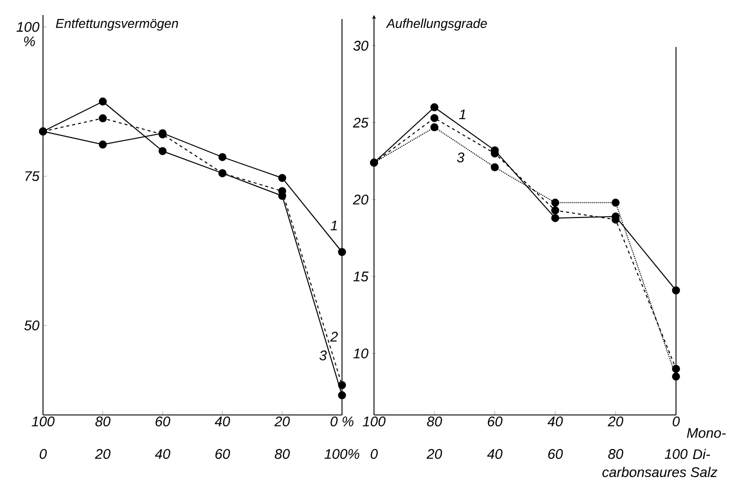 Image resolution: width=737 pixels, height=485 pixels. Describe the element at coordinates (32, 325) in the screenshot. I see `y-tick-label: 50` at that location.